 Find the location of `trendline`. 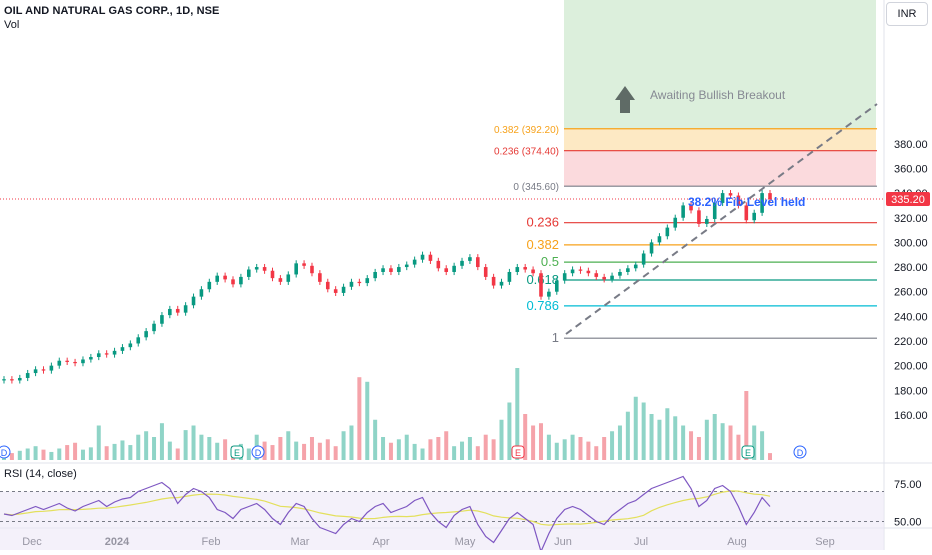

trendline is located at coordinates (721, 219).